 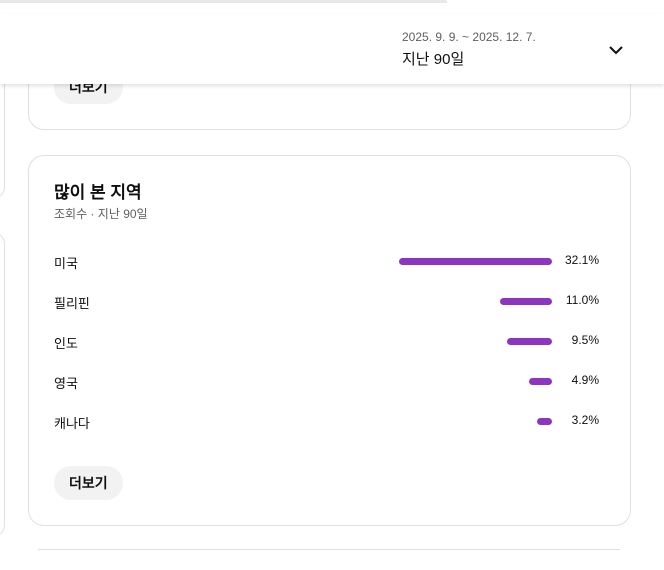 I want to click on region-percent: 9.5%, so click(x=585, y=340).